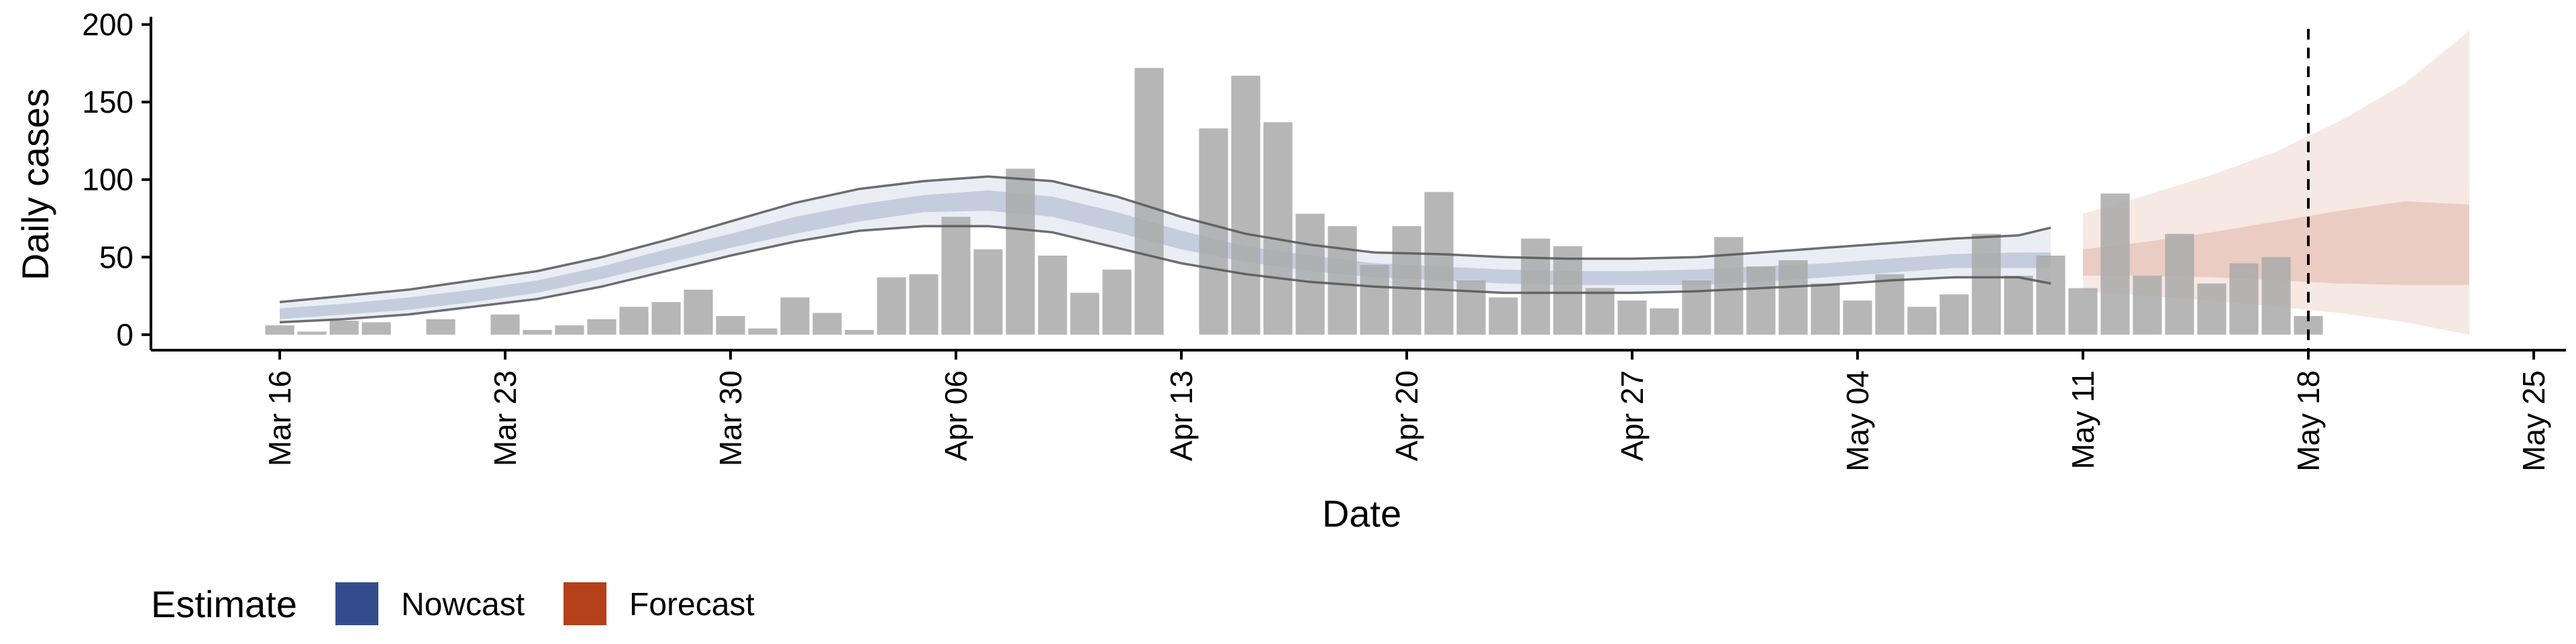 The height and width of the screenshot is (644, 2576). Describe the element at coordinates (107, 24) in the screenshot. I see `y-tick-label: 200` at that location.